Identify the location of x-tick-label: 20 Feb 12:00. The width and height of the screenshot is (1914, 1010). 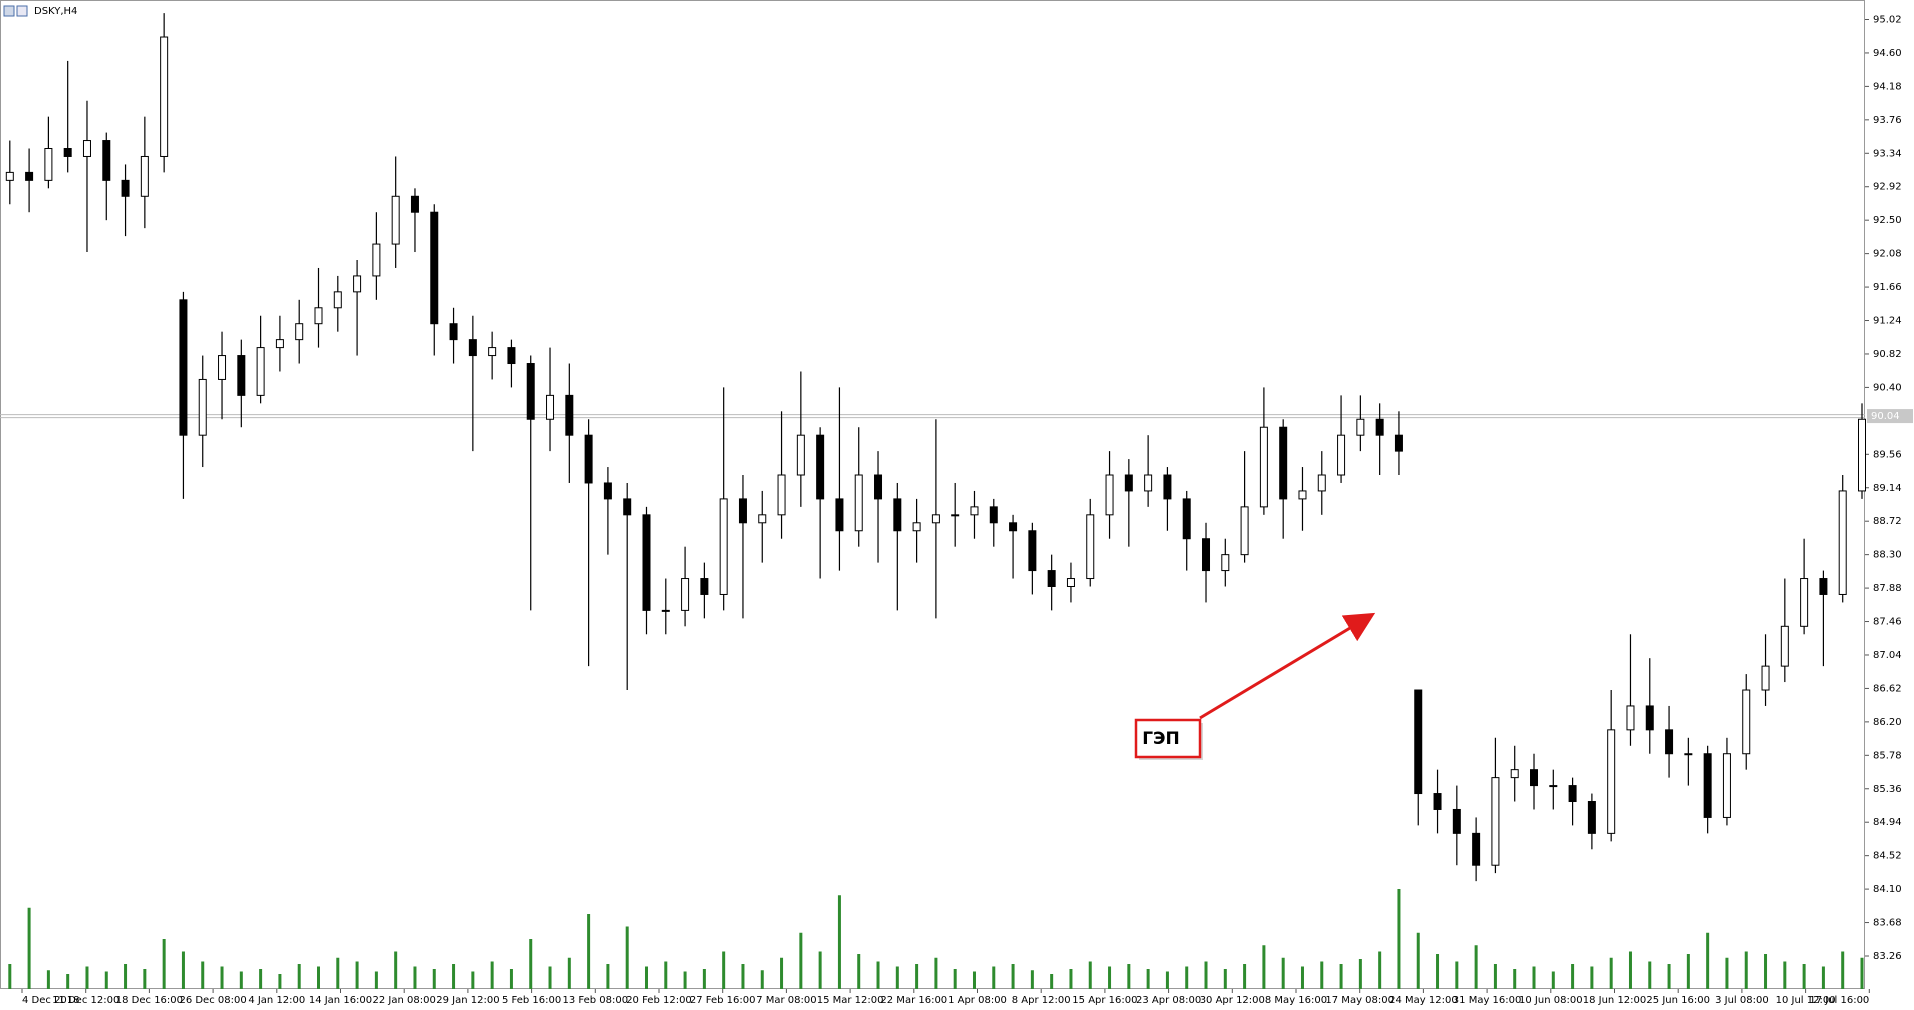
(659, 1000).